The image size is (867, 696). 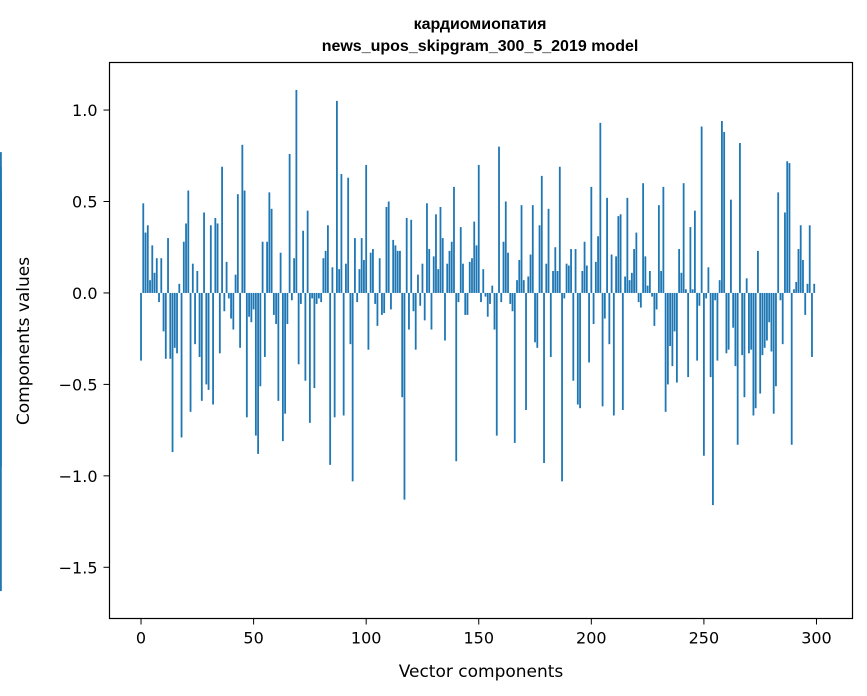 What do you see at coordinates (816, 638) in the screenshot?
I see `x-tick-label: 300` at bounding box center [816, 638].